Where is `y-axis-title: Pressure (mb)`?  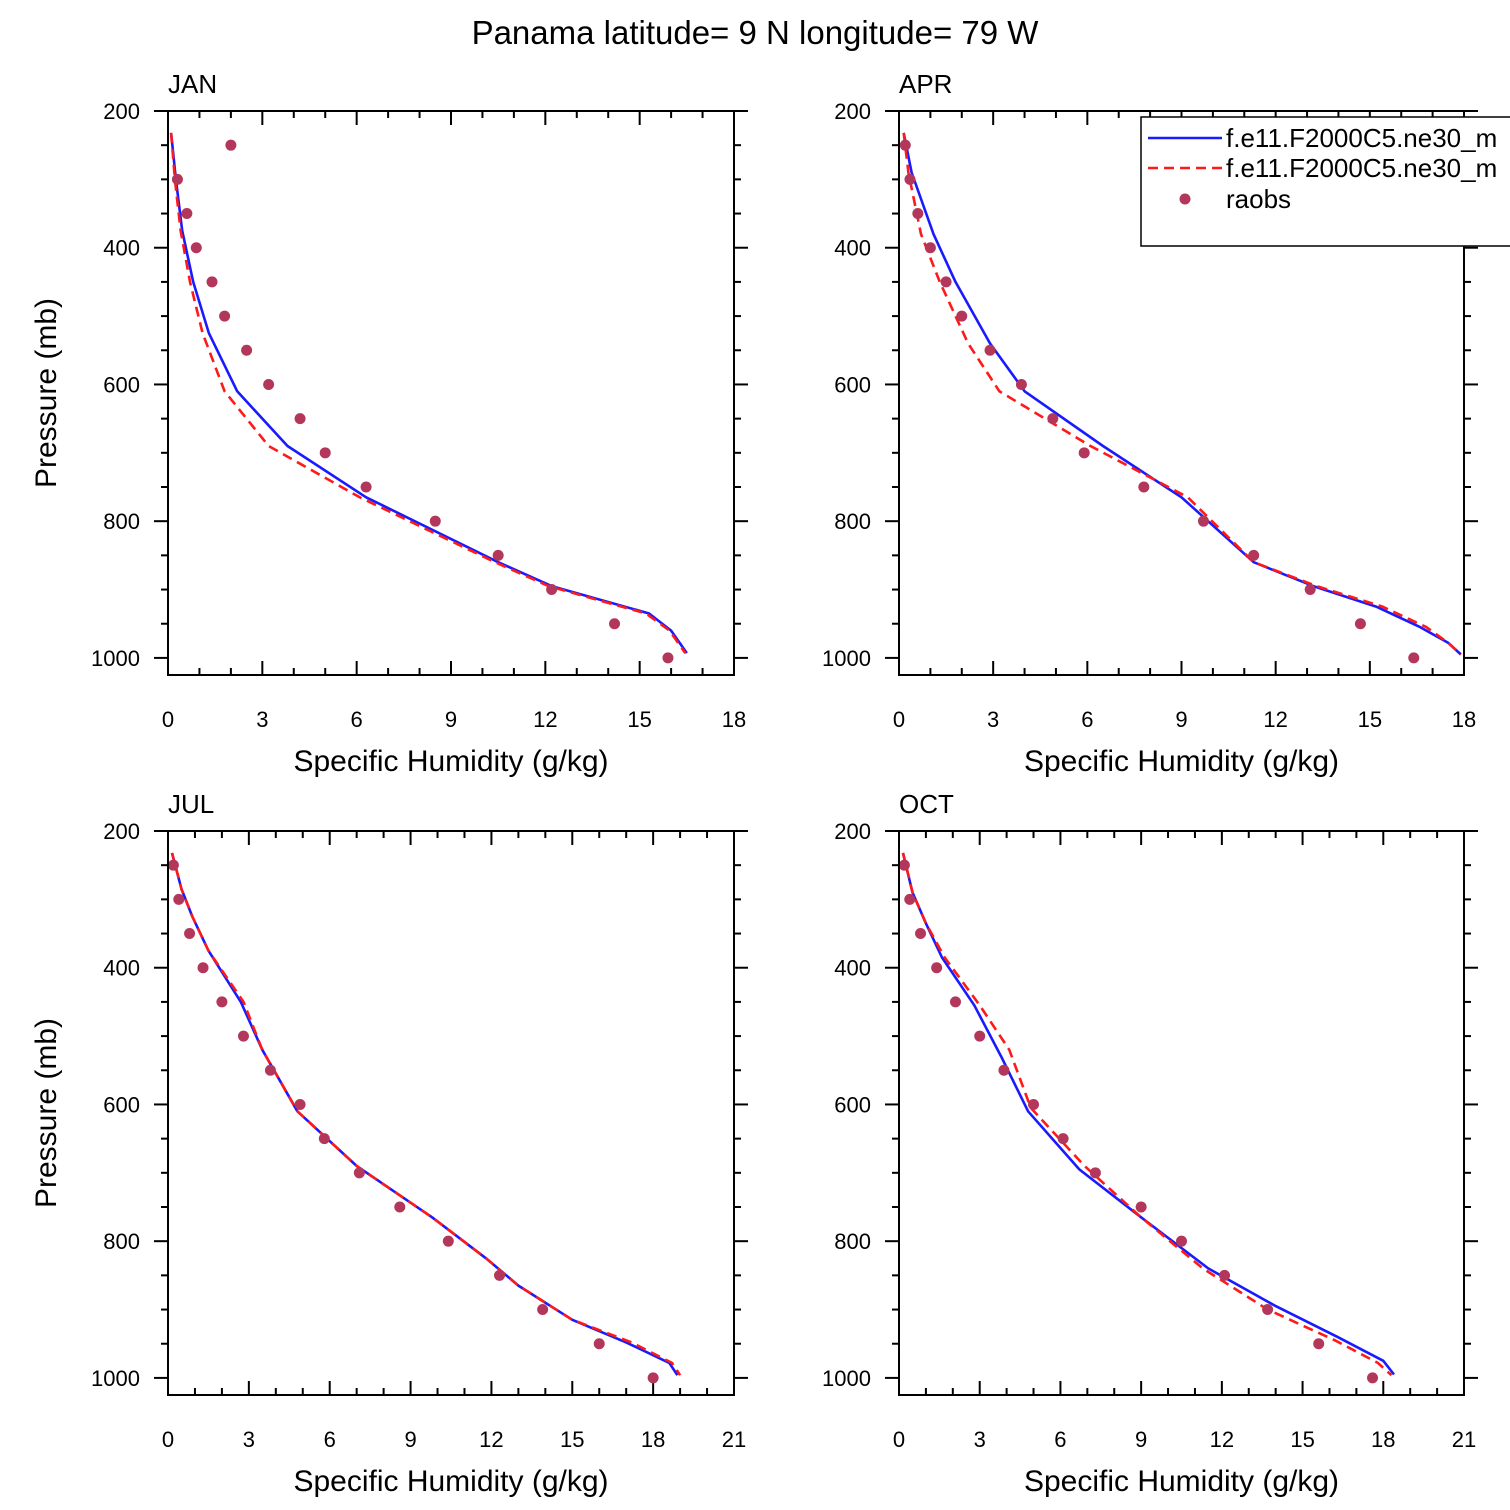
y-axis-title: Pressure (mb) is located at coordinates (46, 1113).